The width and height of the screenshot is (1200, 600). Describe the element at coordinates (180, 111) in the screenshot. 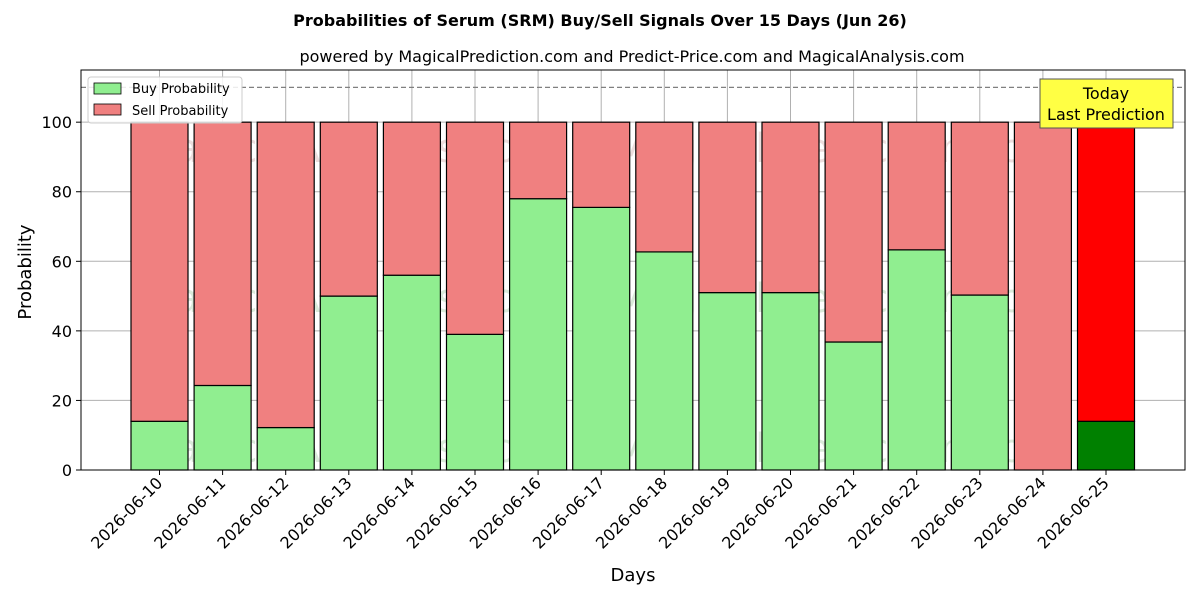

I see `legend-sell-label: Sell Probability` at that location.